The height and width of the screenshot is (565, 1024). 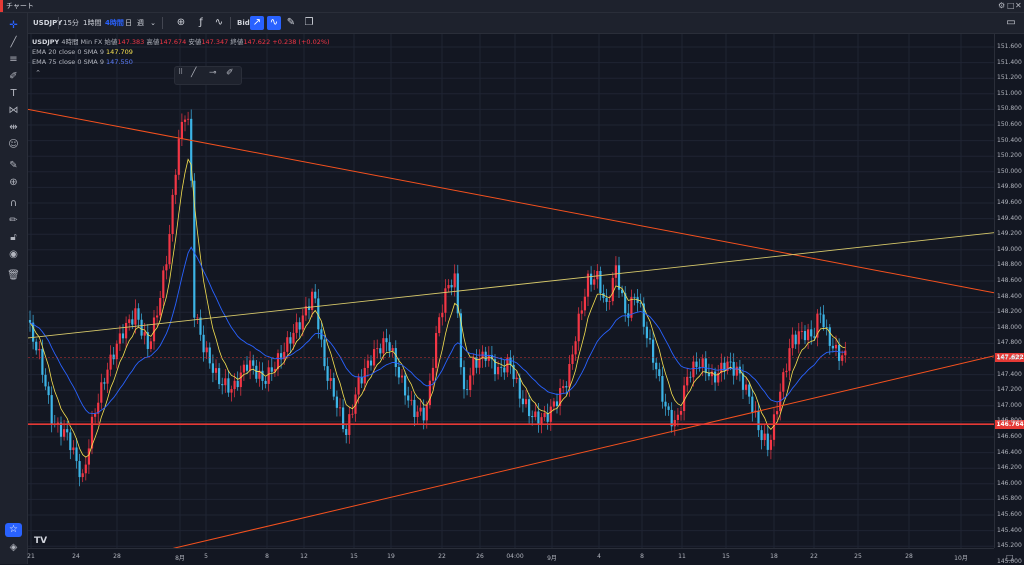 What do you see at coordinates (92, 23) in the screenshot?
I see `timeframe-1h: 1時間` at bounding box center [92, 23].